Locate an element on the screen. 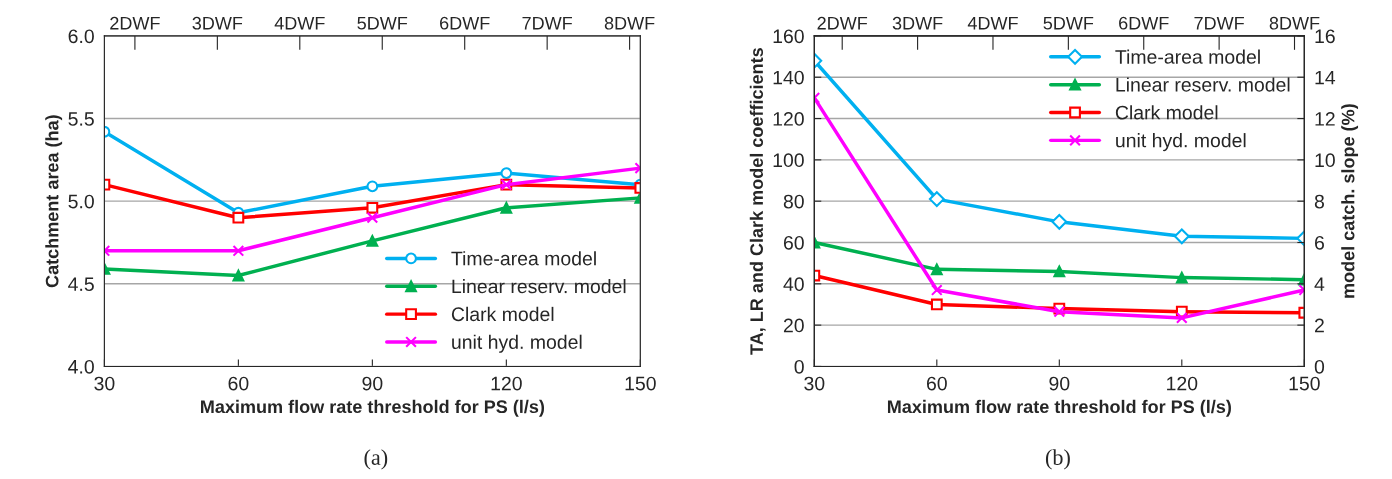 This screenshot has height=479, width=1392. y2-tick-label: 10 is located at coordinates (1325, 160).